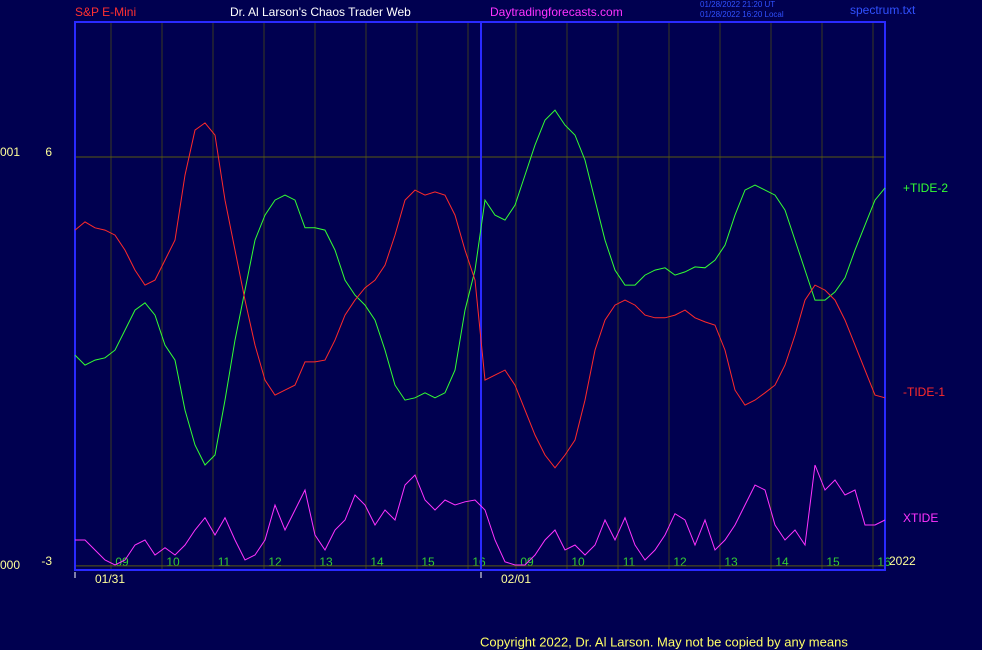 Image resolution: width=982 pixels, height=650 pixels. What do you see at coordinates (320, 12) in the screenshot?
I see `chart-title: Dr. Al Larson's Chaos Trader Web` at bounding box center [320, 12].